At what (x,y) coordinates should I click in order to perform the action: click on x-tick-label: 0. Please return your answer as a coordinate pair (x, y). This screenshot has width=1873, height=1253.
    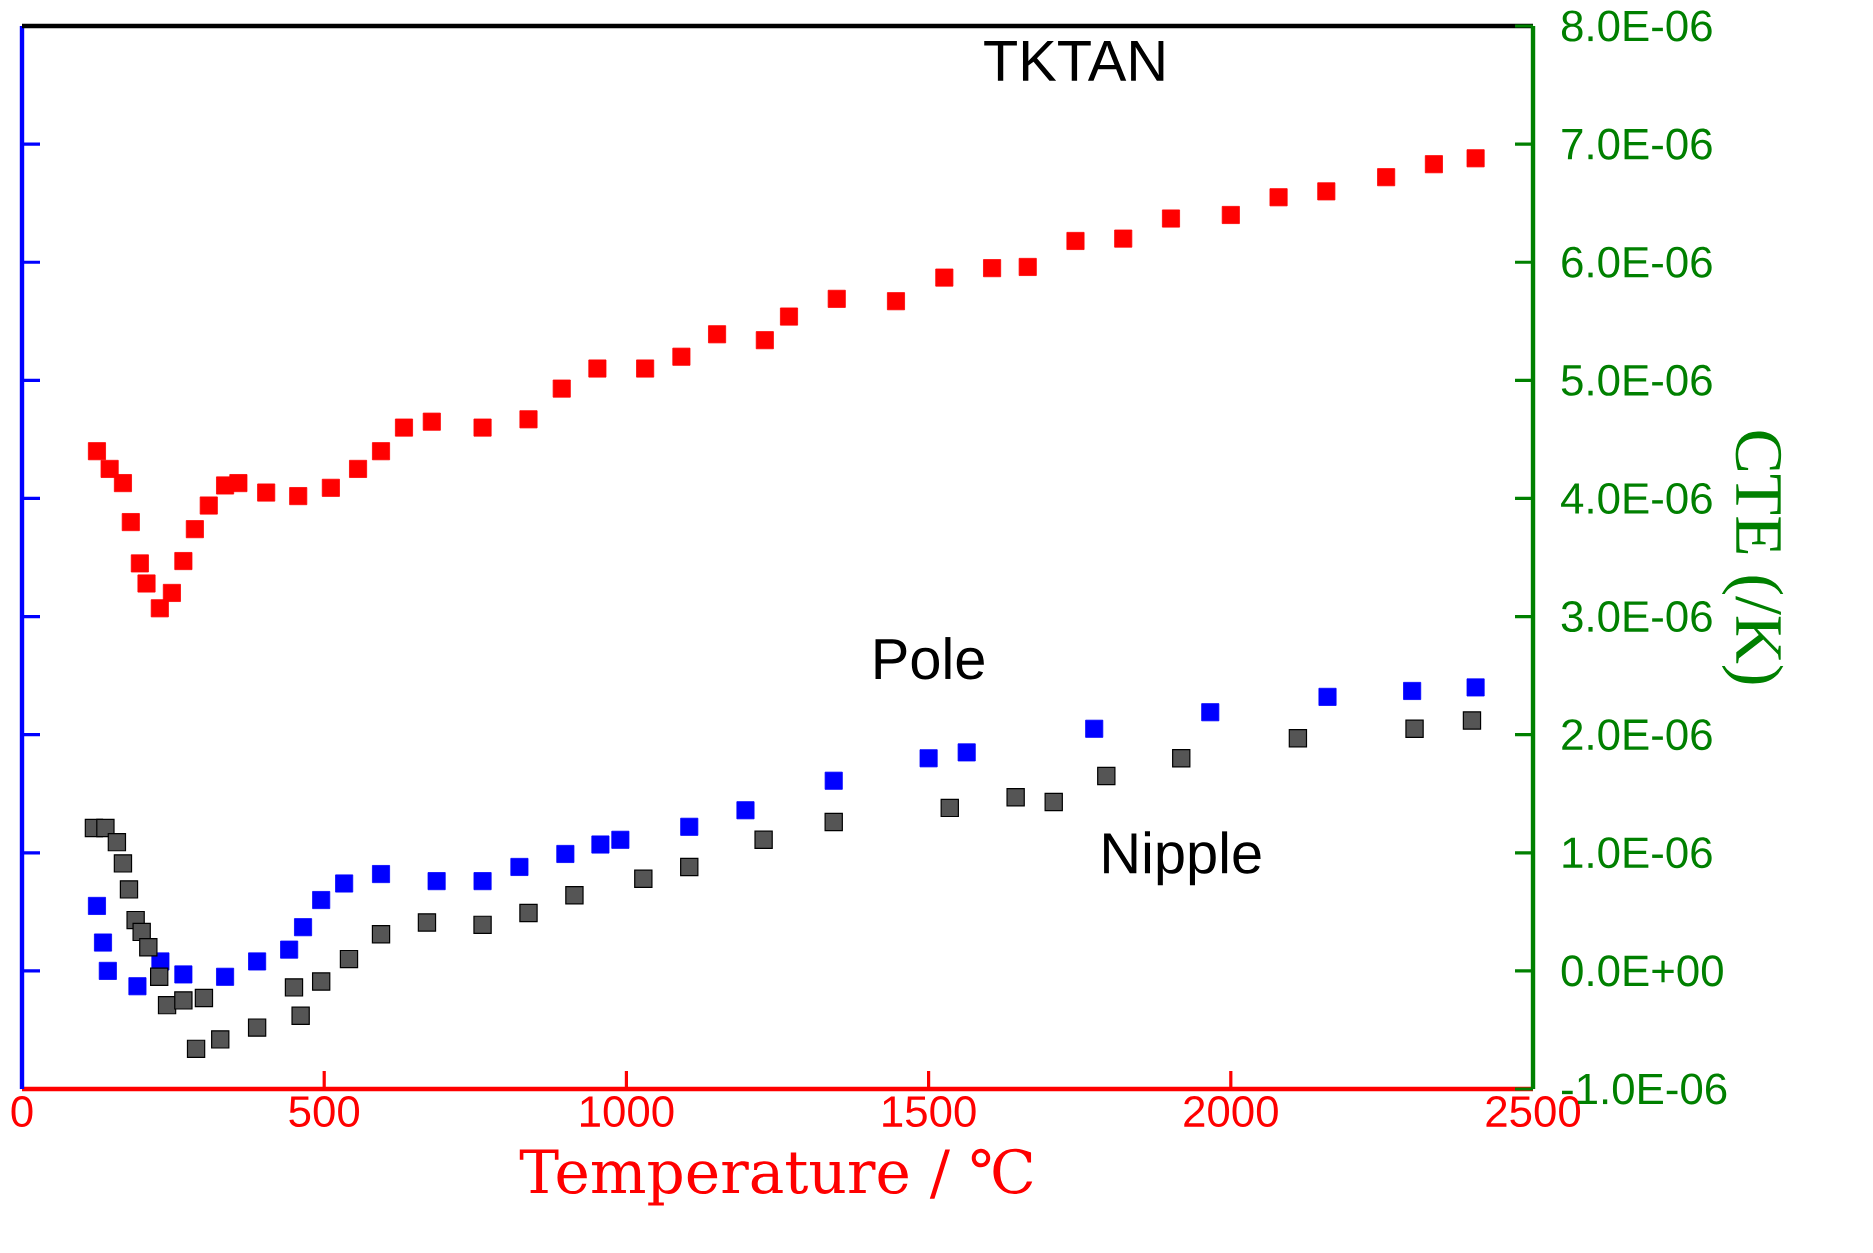
    Looking at the image, I should click on (22, 1112).